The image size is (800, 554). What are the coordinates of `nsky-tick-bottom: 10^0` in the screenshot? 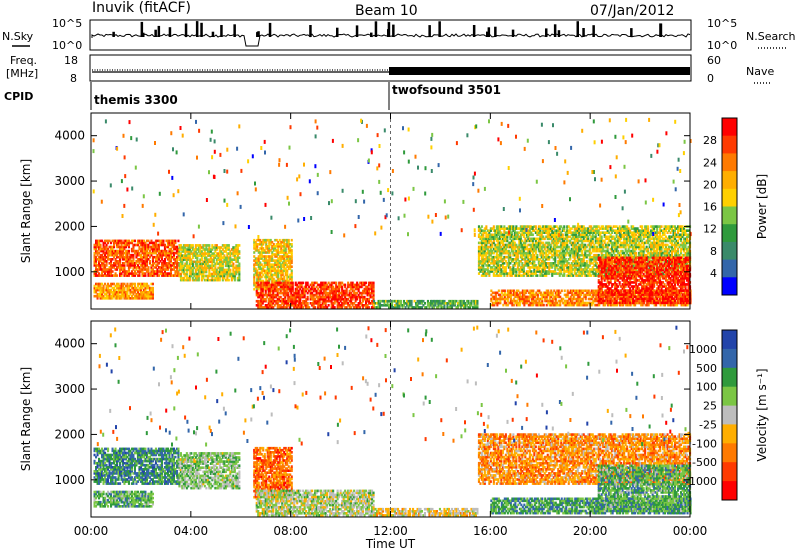 It's located at (67, 45).